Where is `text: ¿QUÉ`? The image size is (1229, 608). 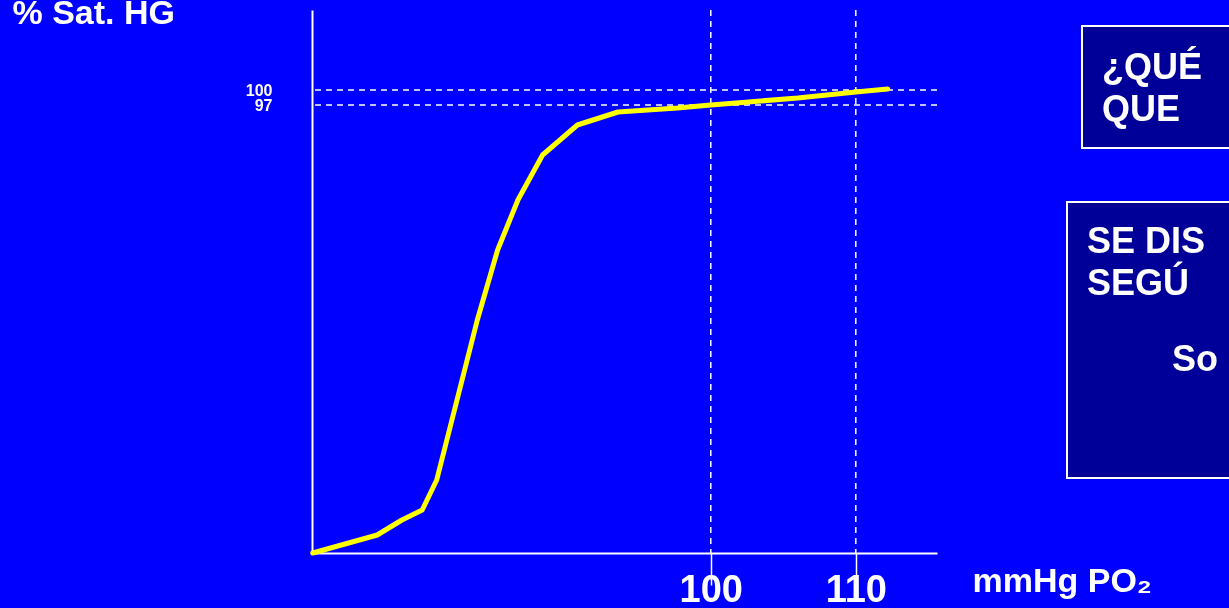 text: ¿QUÉ is located at coordinates (1152, 66).